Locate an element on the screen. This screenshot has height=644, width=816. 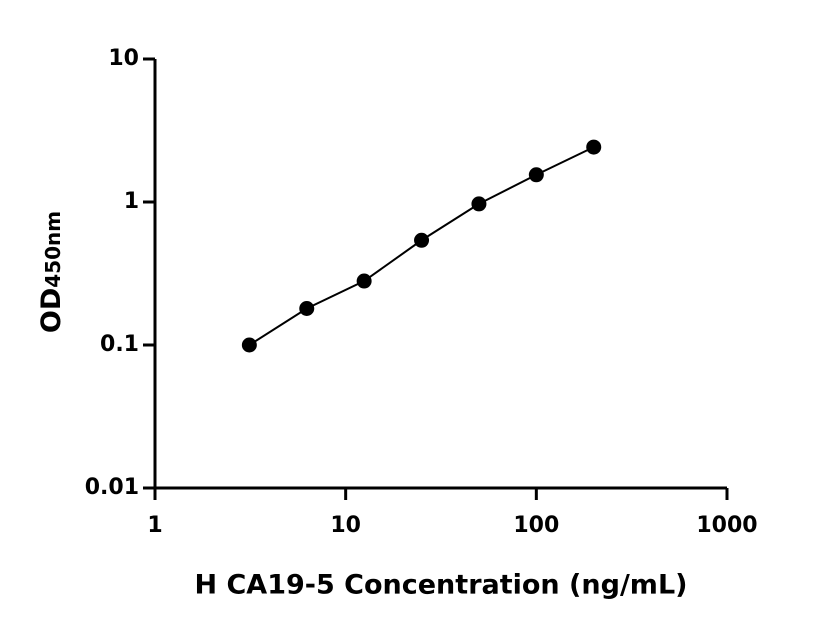
x-axis-title: H CA19-5 Concentration (ng/mL) is located at coordinates (440, 585).